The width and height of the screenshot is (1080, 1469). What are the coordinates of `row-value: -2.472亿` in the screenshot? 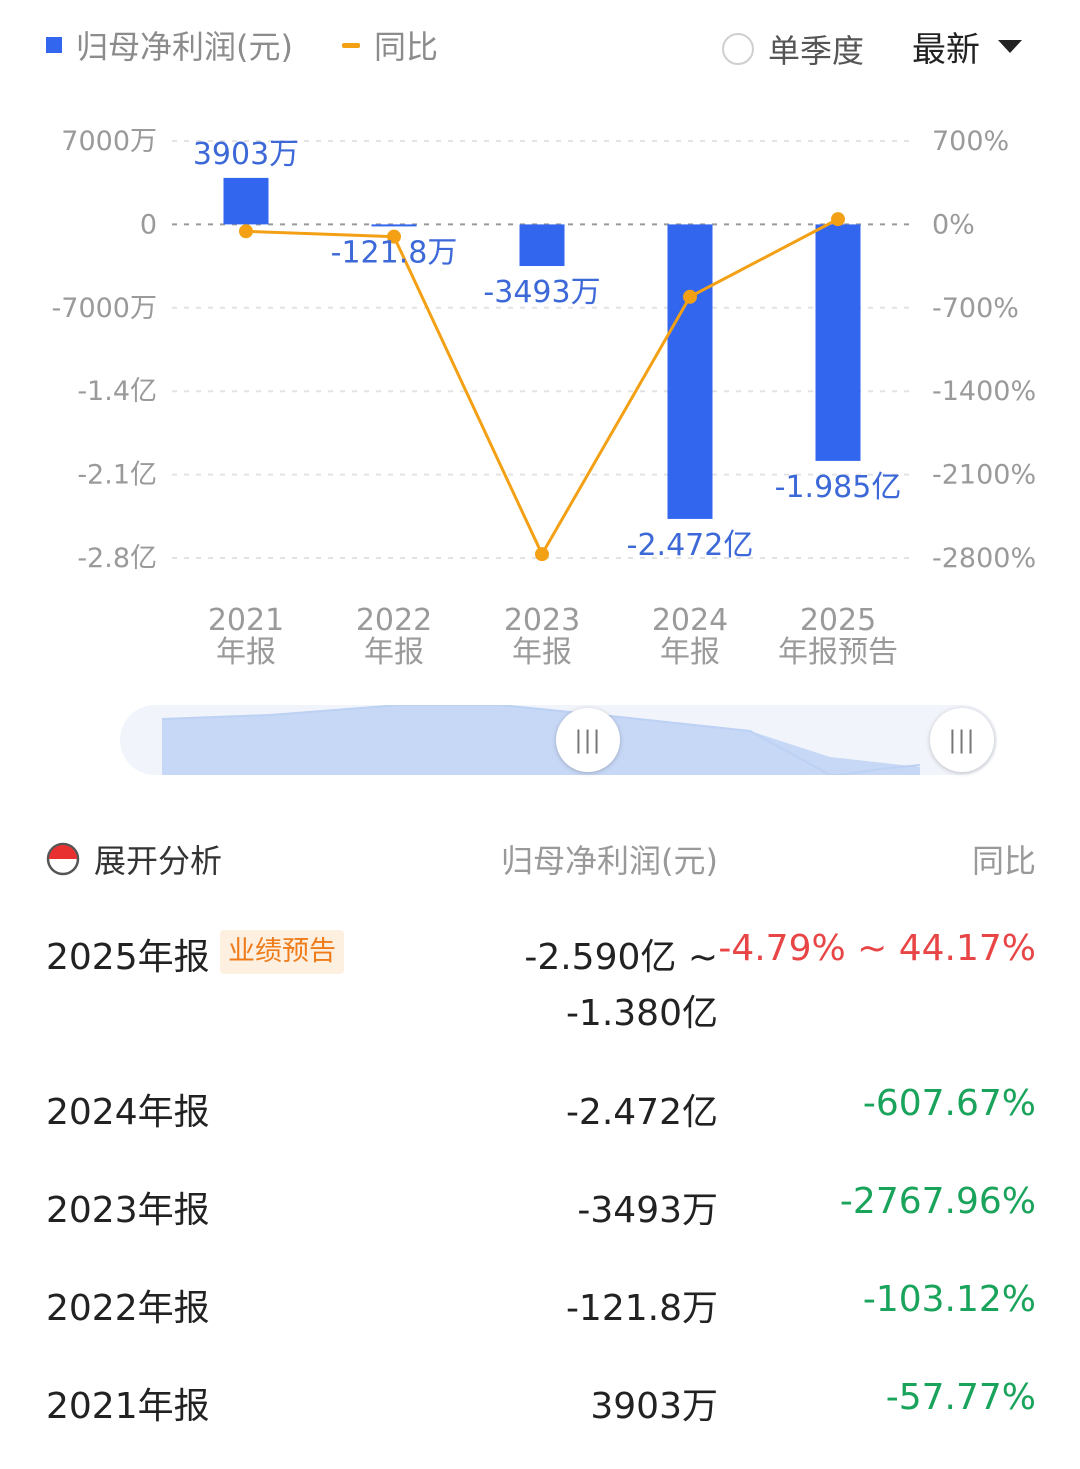 It's located at (641, 1112).